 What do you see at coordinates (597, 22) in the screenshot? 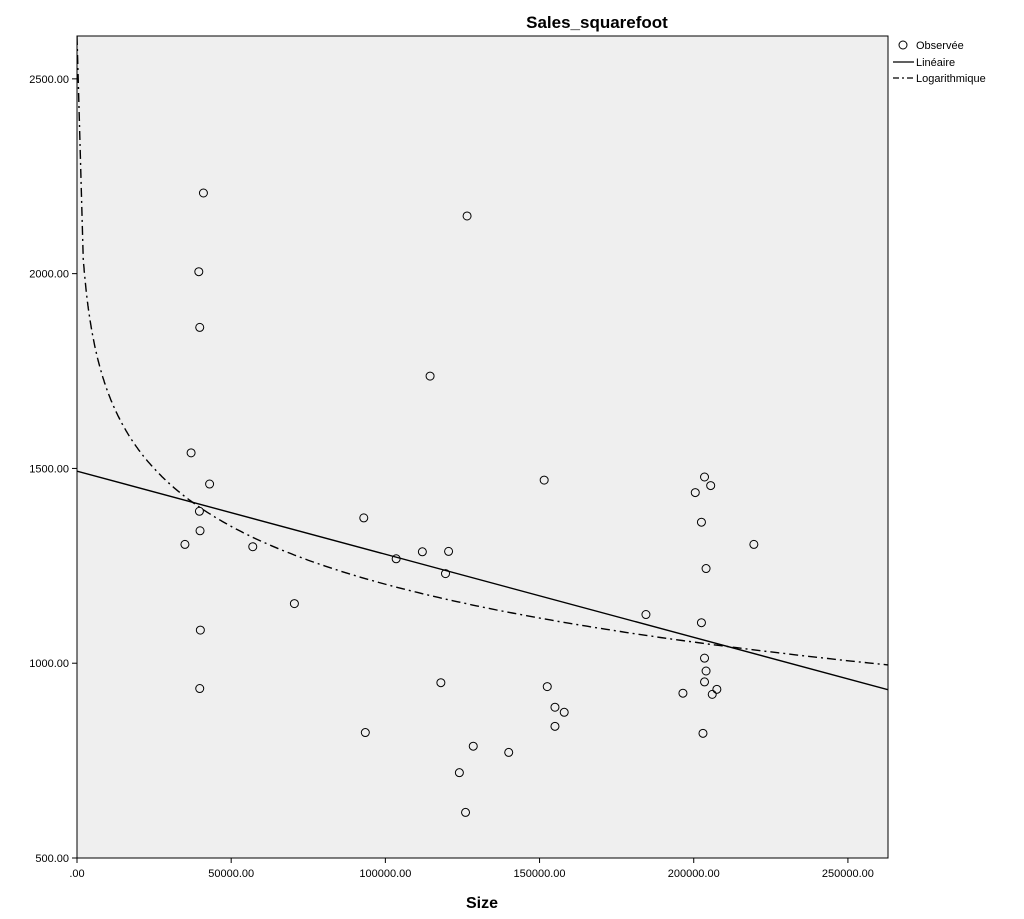
I see `chart-title: Sales_squarefoot` at bounding box center [597, 22].